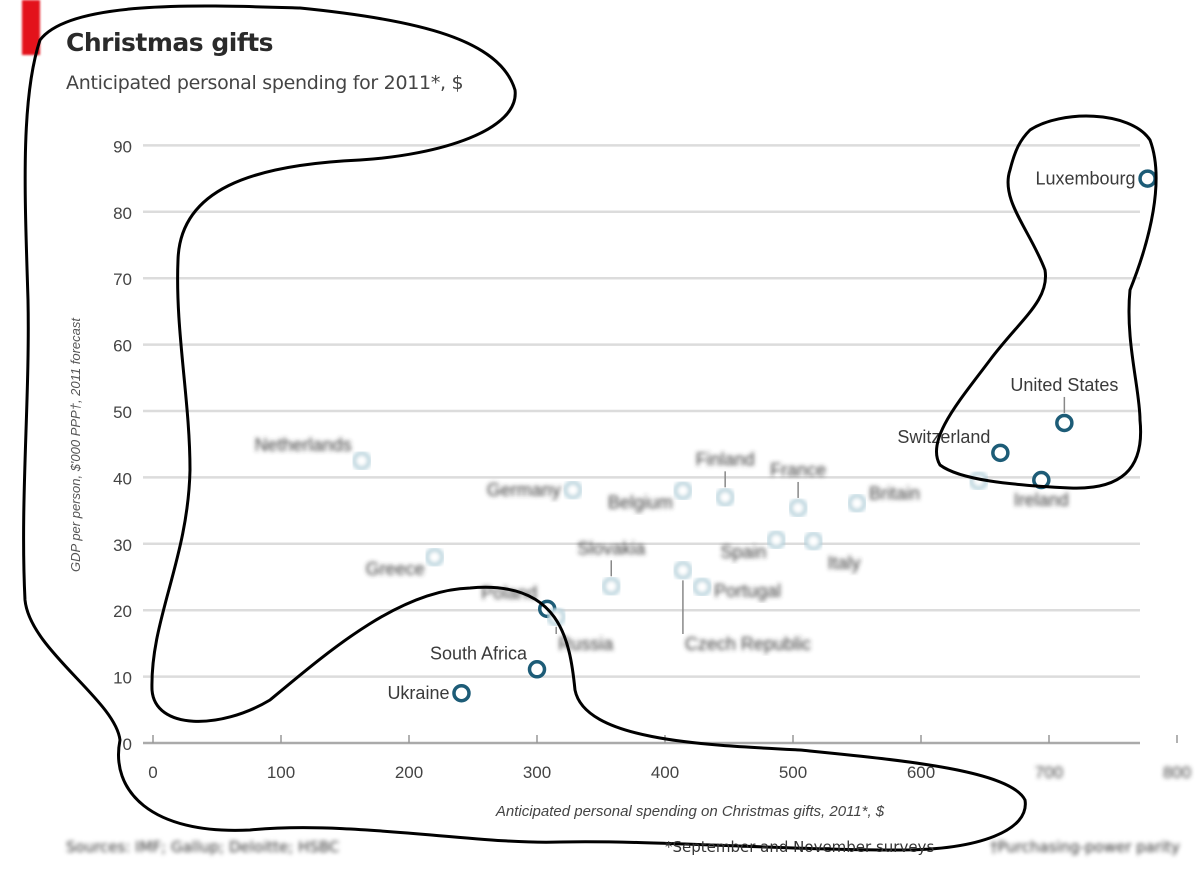  Describe the element at coordinates (170, 42) in the screenshot. I see `chart-title: Christmas gifts` at that location.